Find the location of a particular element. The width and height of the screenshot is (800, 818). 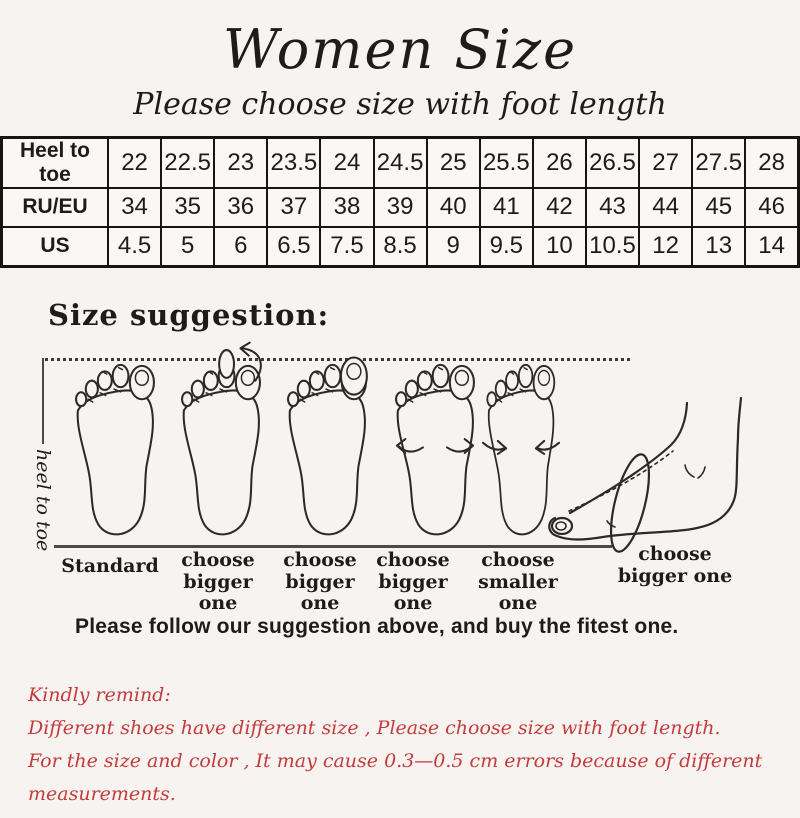

size-cell: 35 is located at coordinates (188, 207).